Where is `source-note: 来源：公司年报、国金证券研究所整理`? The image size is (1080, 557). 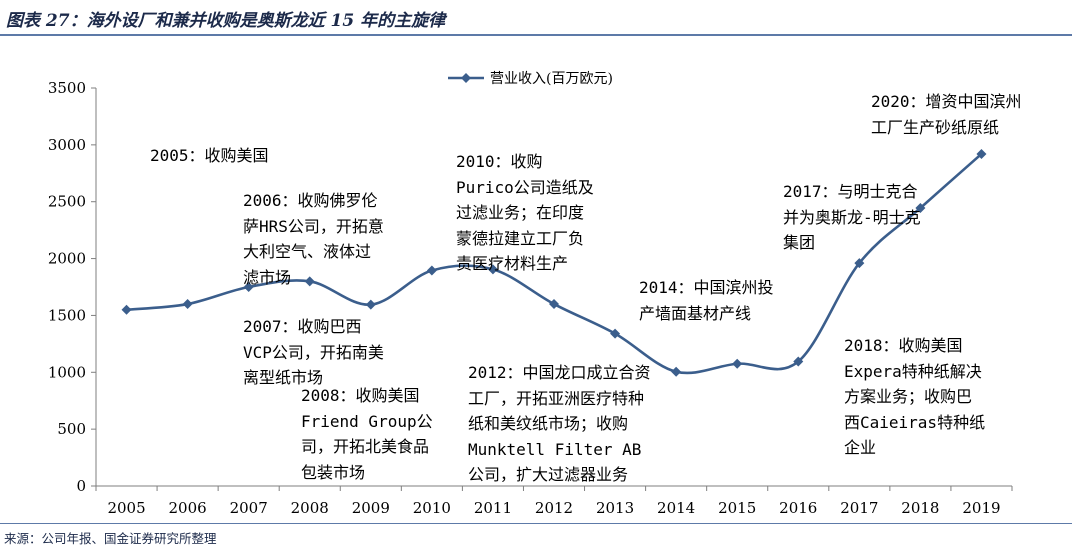 source-note: 来源：公司年报、国金证券研究所整理 is located at coordinates (110, 538).